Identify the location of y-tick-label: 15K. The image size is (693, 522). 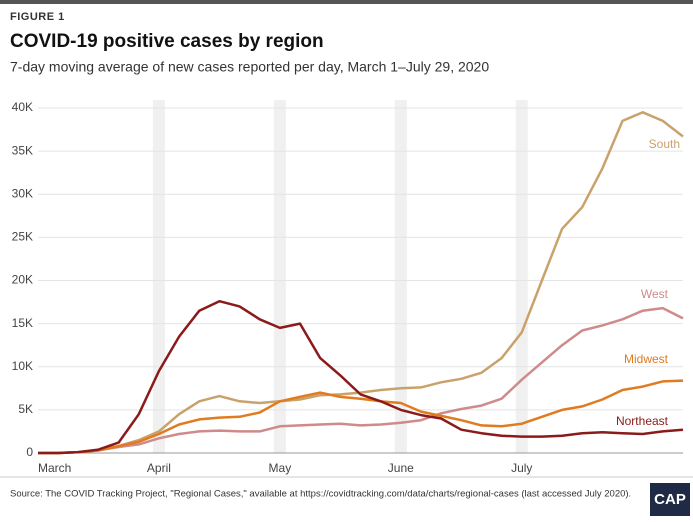
(22, 323).